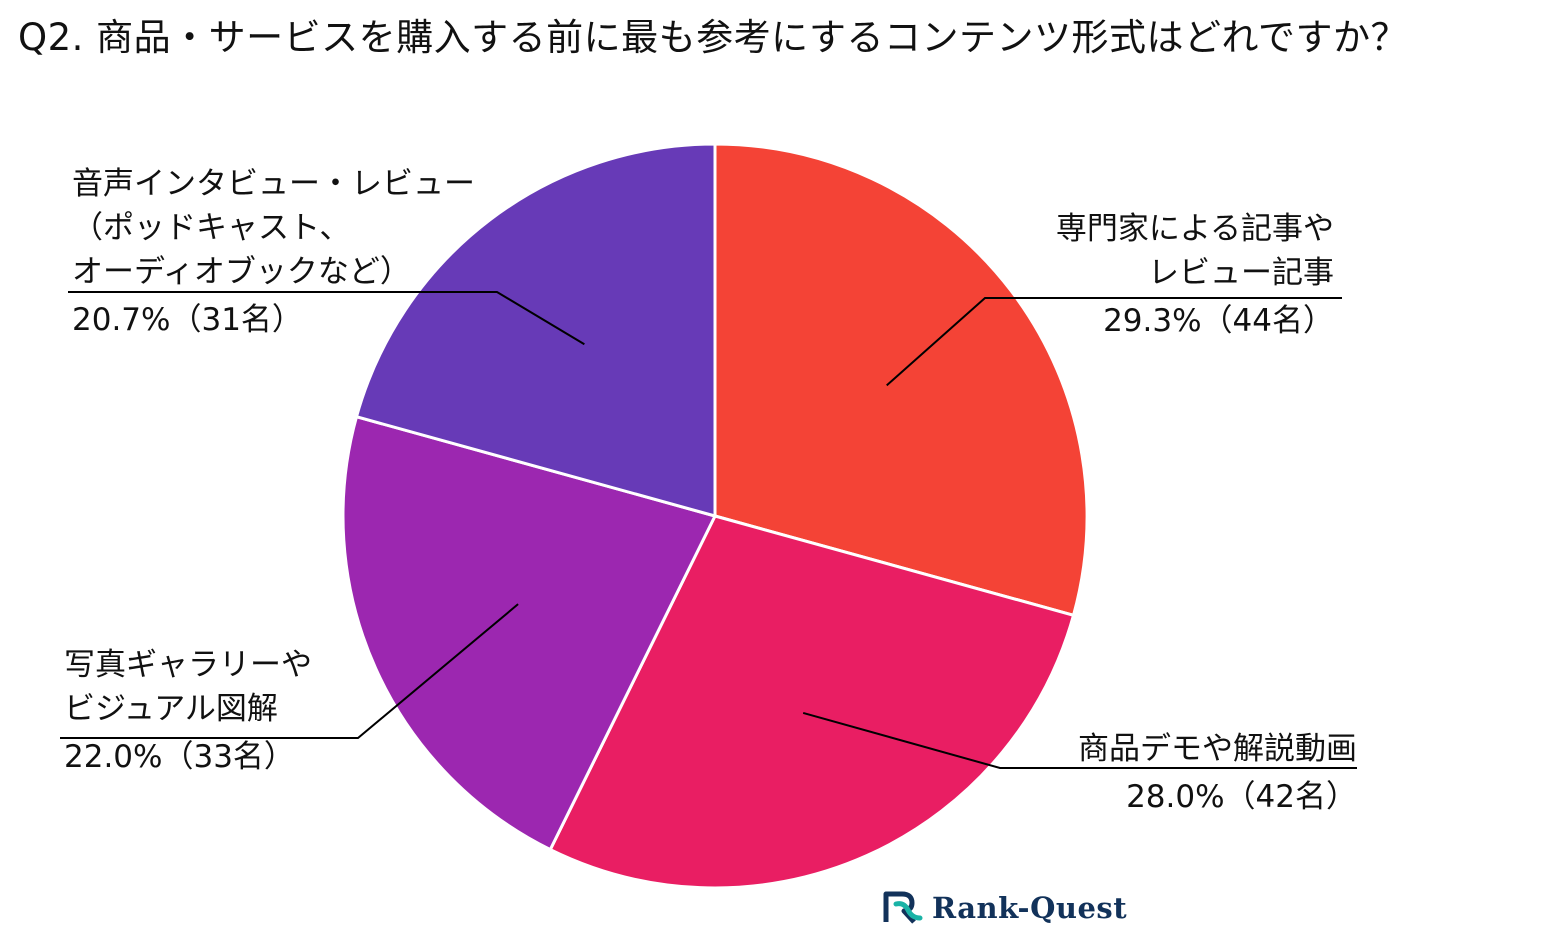 This screenshot has width=1550, height=931. What do you see at coordinates (1194, 229) in the screenshot?
I see `slice-label-line: 専門家による記事や` at bounding box center [1194, 229].